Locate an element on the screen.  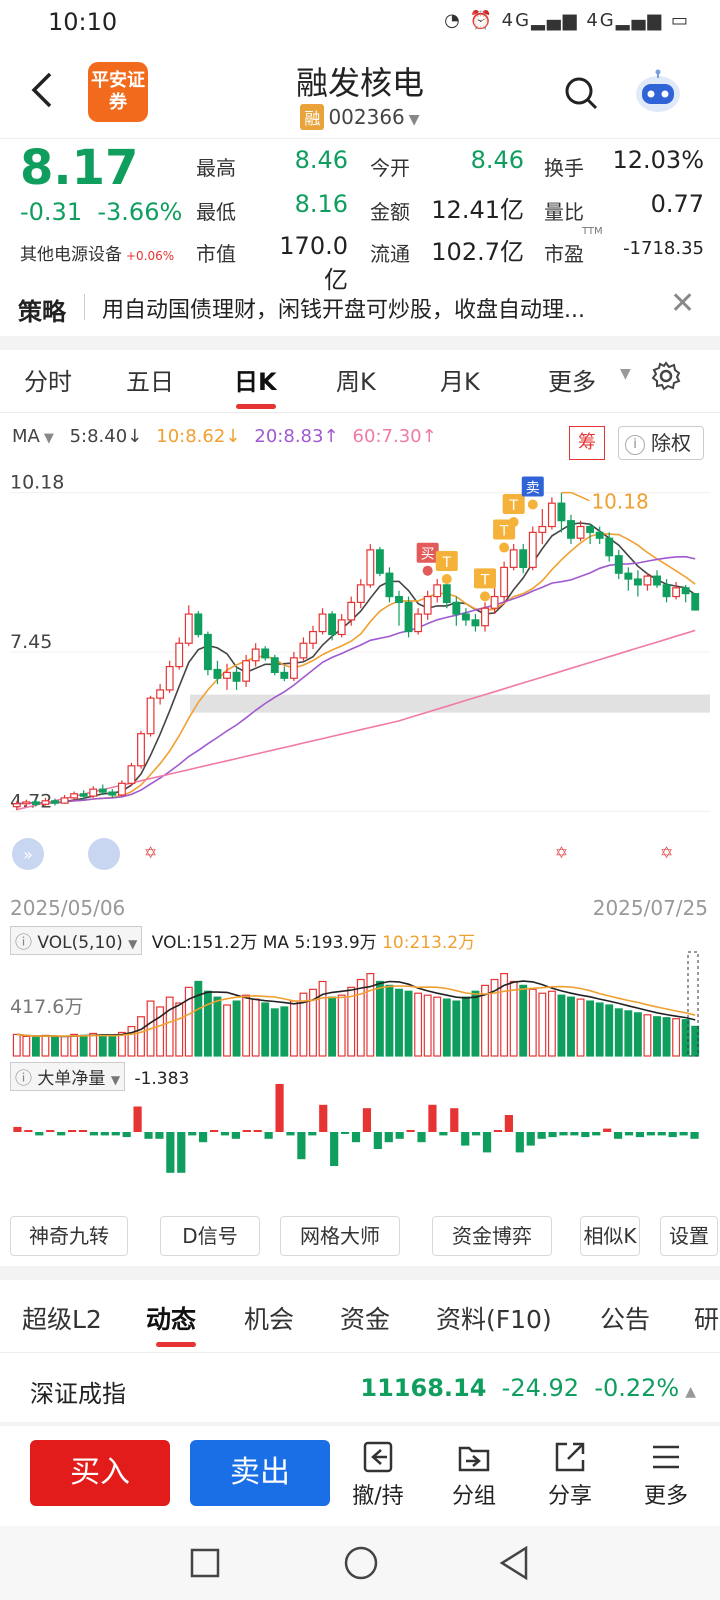
ex-rights-button: i 除权 is located at coordinates (661, 443).